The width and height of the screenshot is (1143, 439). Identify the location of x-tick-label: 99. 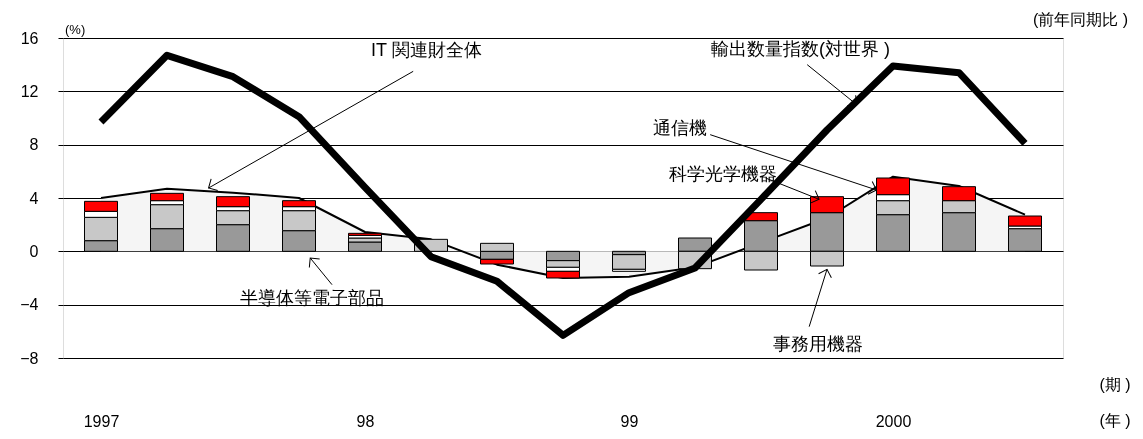
(629, 421).